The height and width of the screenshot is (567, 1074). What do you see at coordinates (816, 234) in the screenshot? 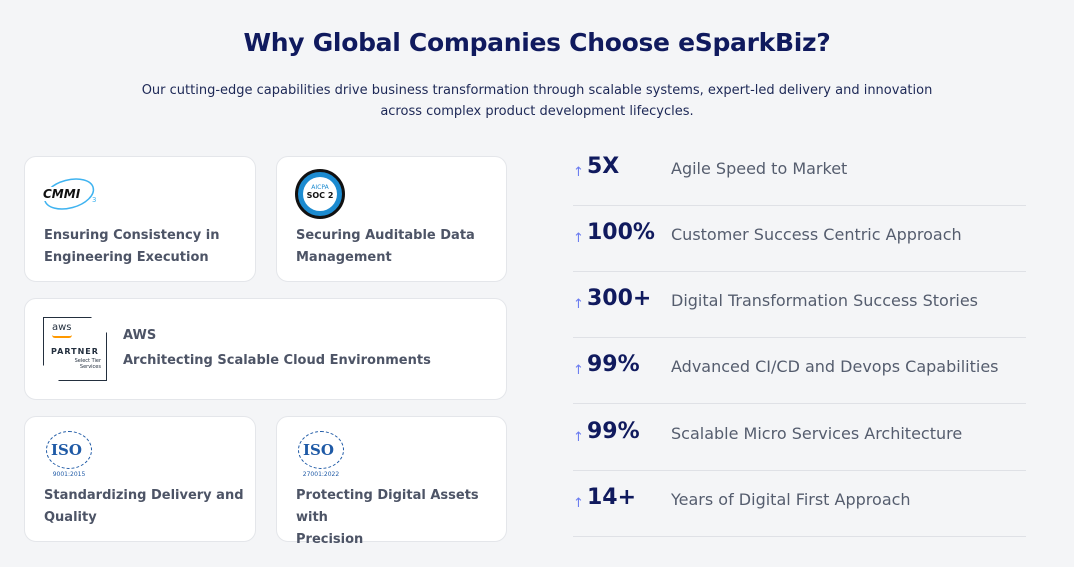
I see `stat-label: Customer Success Centric Approach` at bounding box center [816, 234].